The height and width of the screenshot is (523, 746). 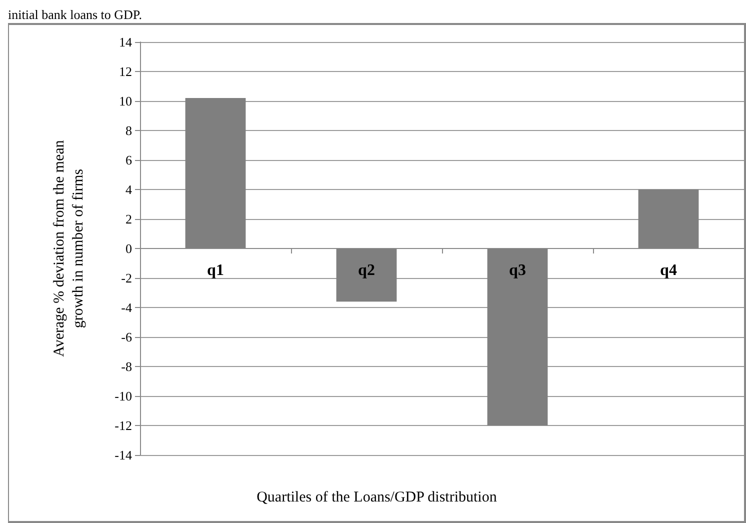 I want to click on x-tick-label: q3, so click(x=517, y=270).